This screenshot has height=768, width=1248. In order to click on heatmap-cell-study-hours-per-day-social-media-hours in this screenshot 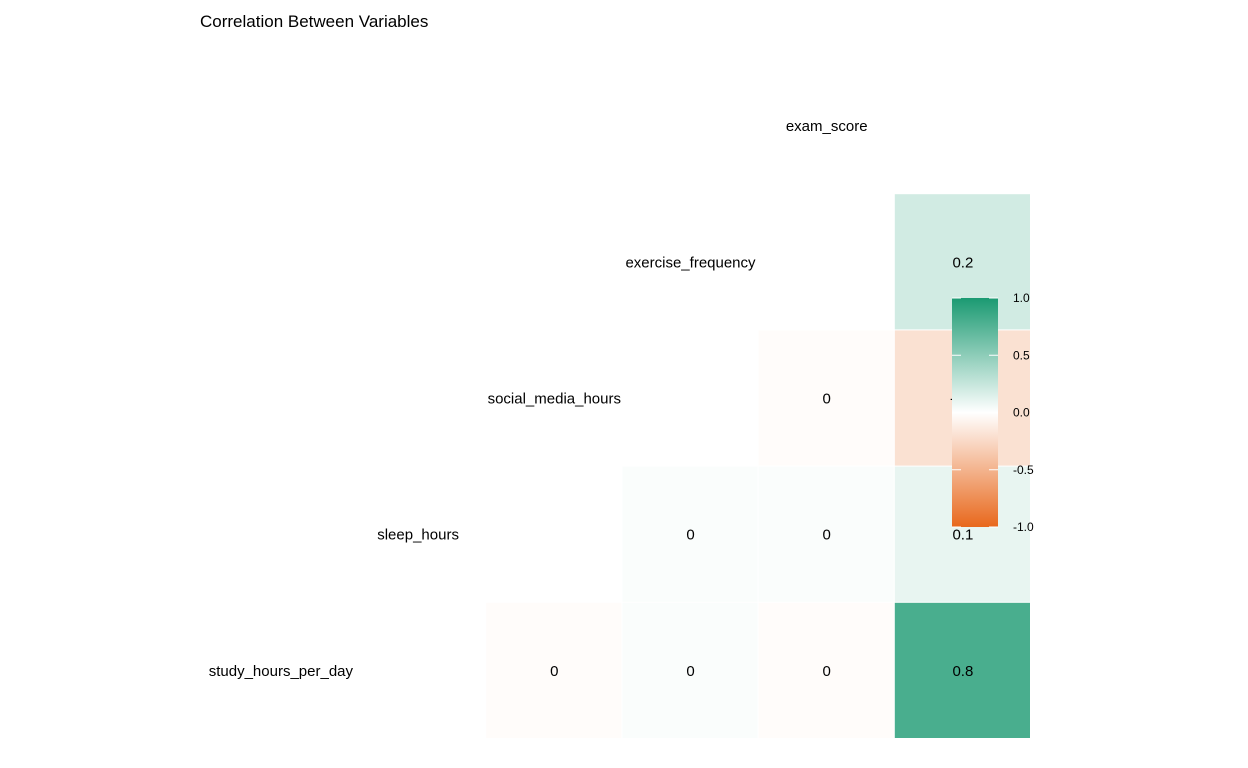, I will do `click(690, 670)`.